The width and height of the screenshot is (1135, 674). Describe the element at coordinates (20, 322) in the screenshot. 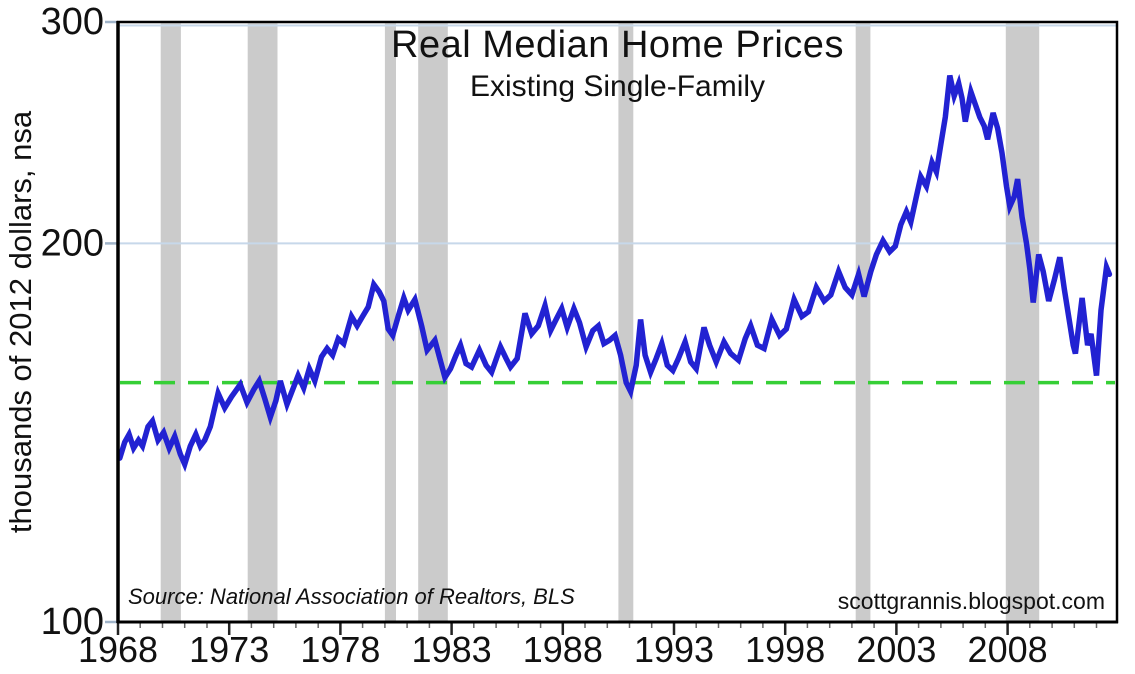

I see `y-axis-label: thousands of 2012 dollars, nsa` at that location.